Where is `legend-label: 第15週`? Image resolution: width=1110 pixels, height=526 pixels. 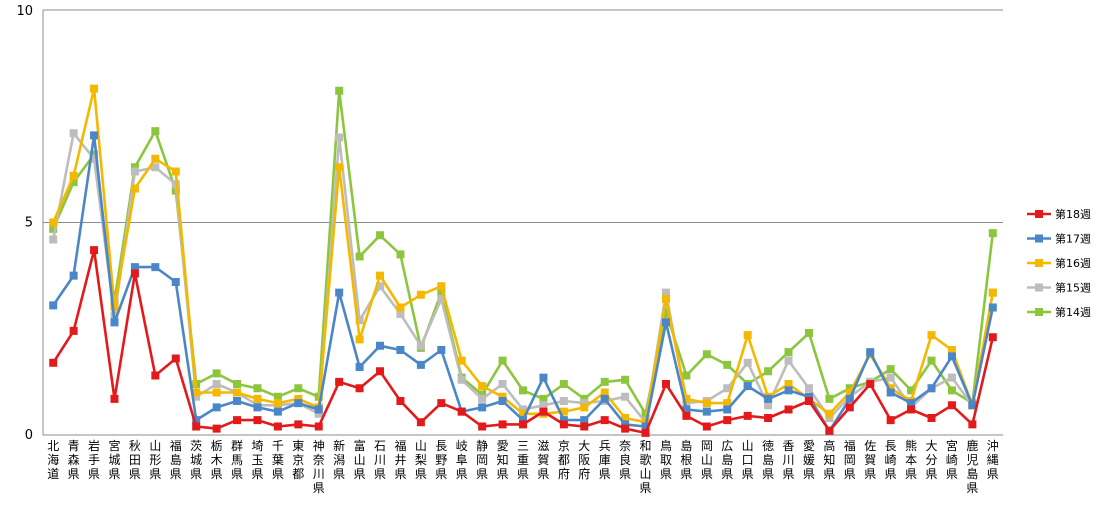
legend-label: 第15週 is located at coordinates (1073, 288).